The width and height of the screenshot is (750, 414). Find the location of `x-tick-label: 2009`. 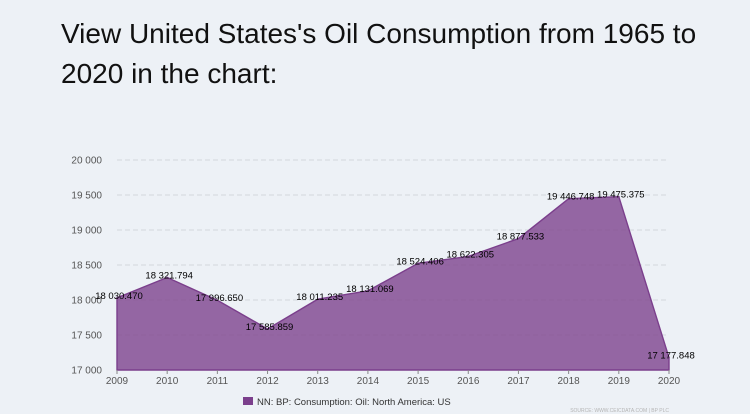

x-tick-label: 2009 is located at coordinates (117, 381).